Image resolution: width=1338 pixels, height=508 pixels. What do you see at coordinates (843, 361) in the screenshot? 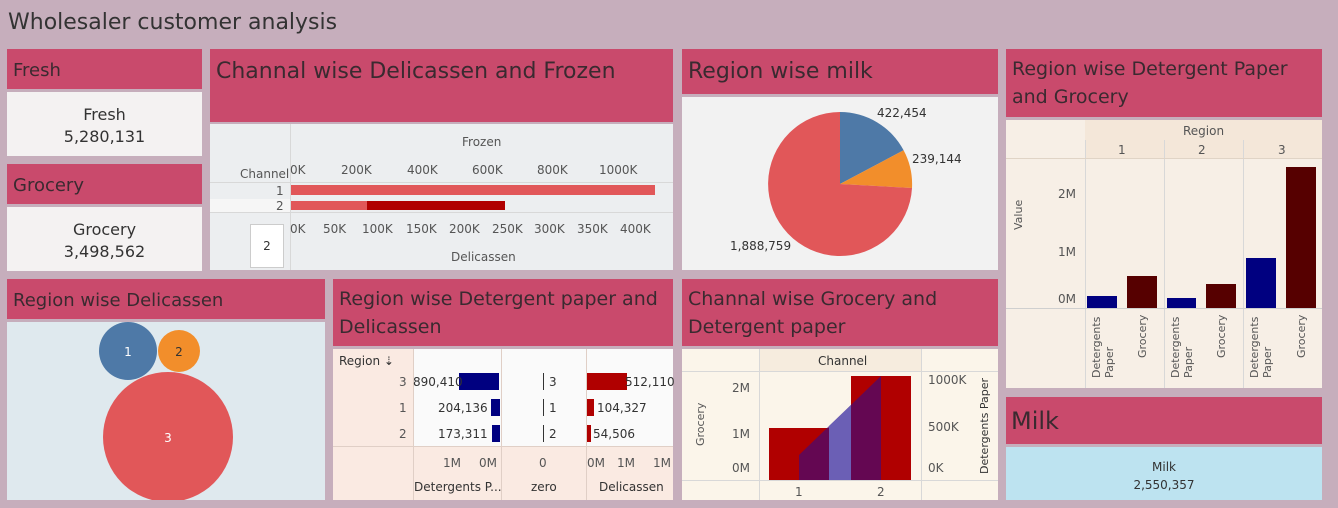
I see `channel-top-title: Channel` at bounding box center [843, 361].